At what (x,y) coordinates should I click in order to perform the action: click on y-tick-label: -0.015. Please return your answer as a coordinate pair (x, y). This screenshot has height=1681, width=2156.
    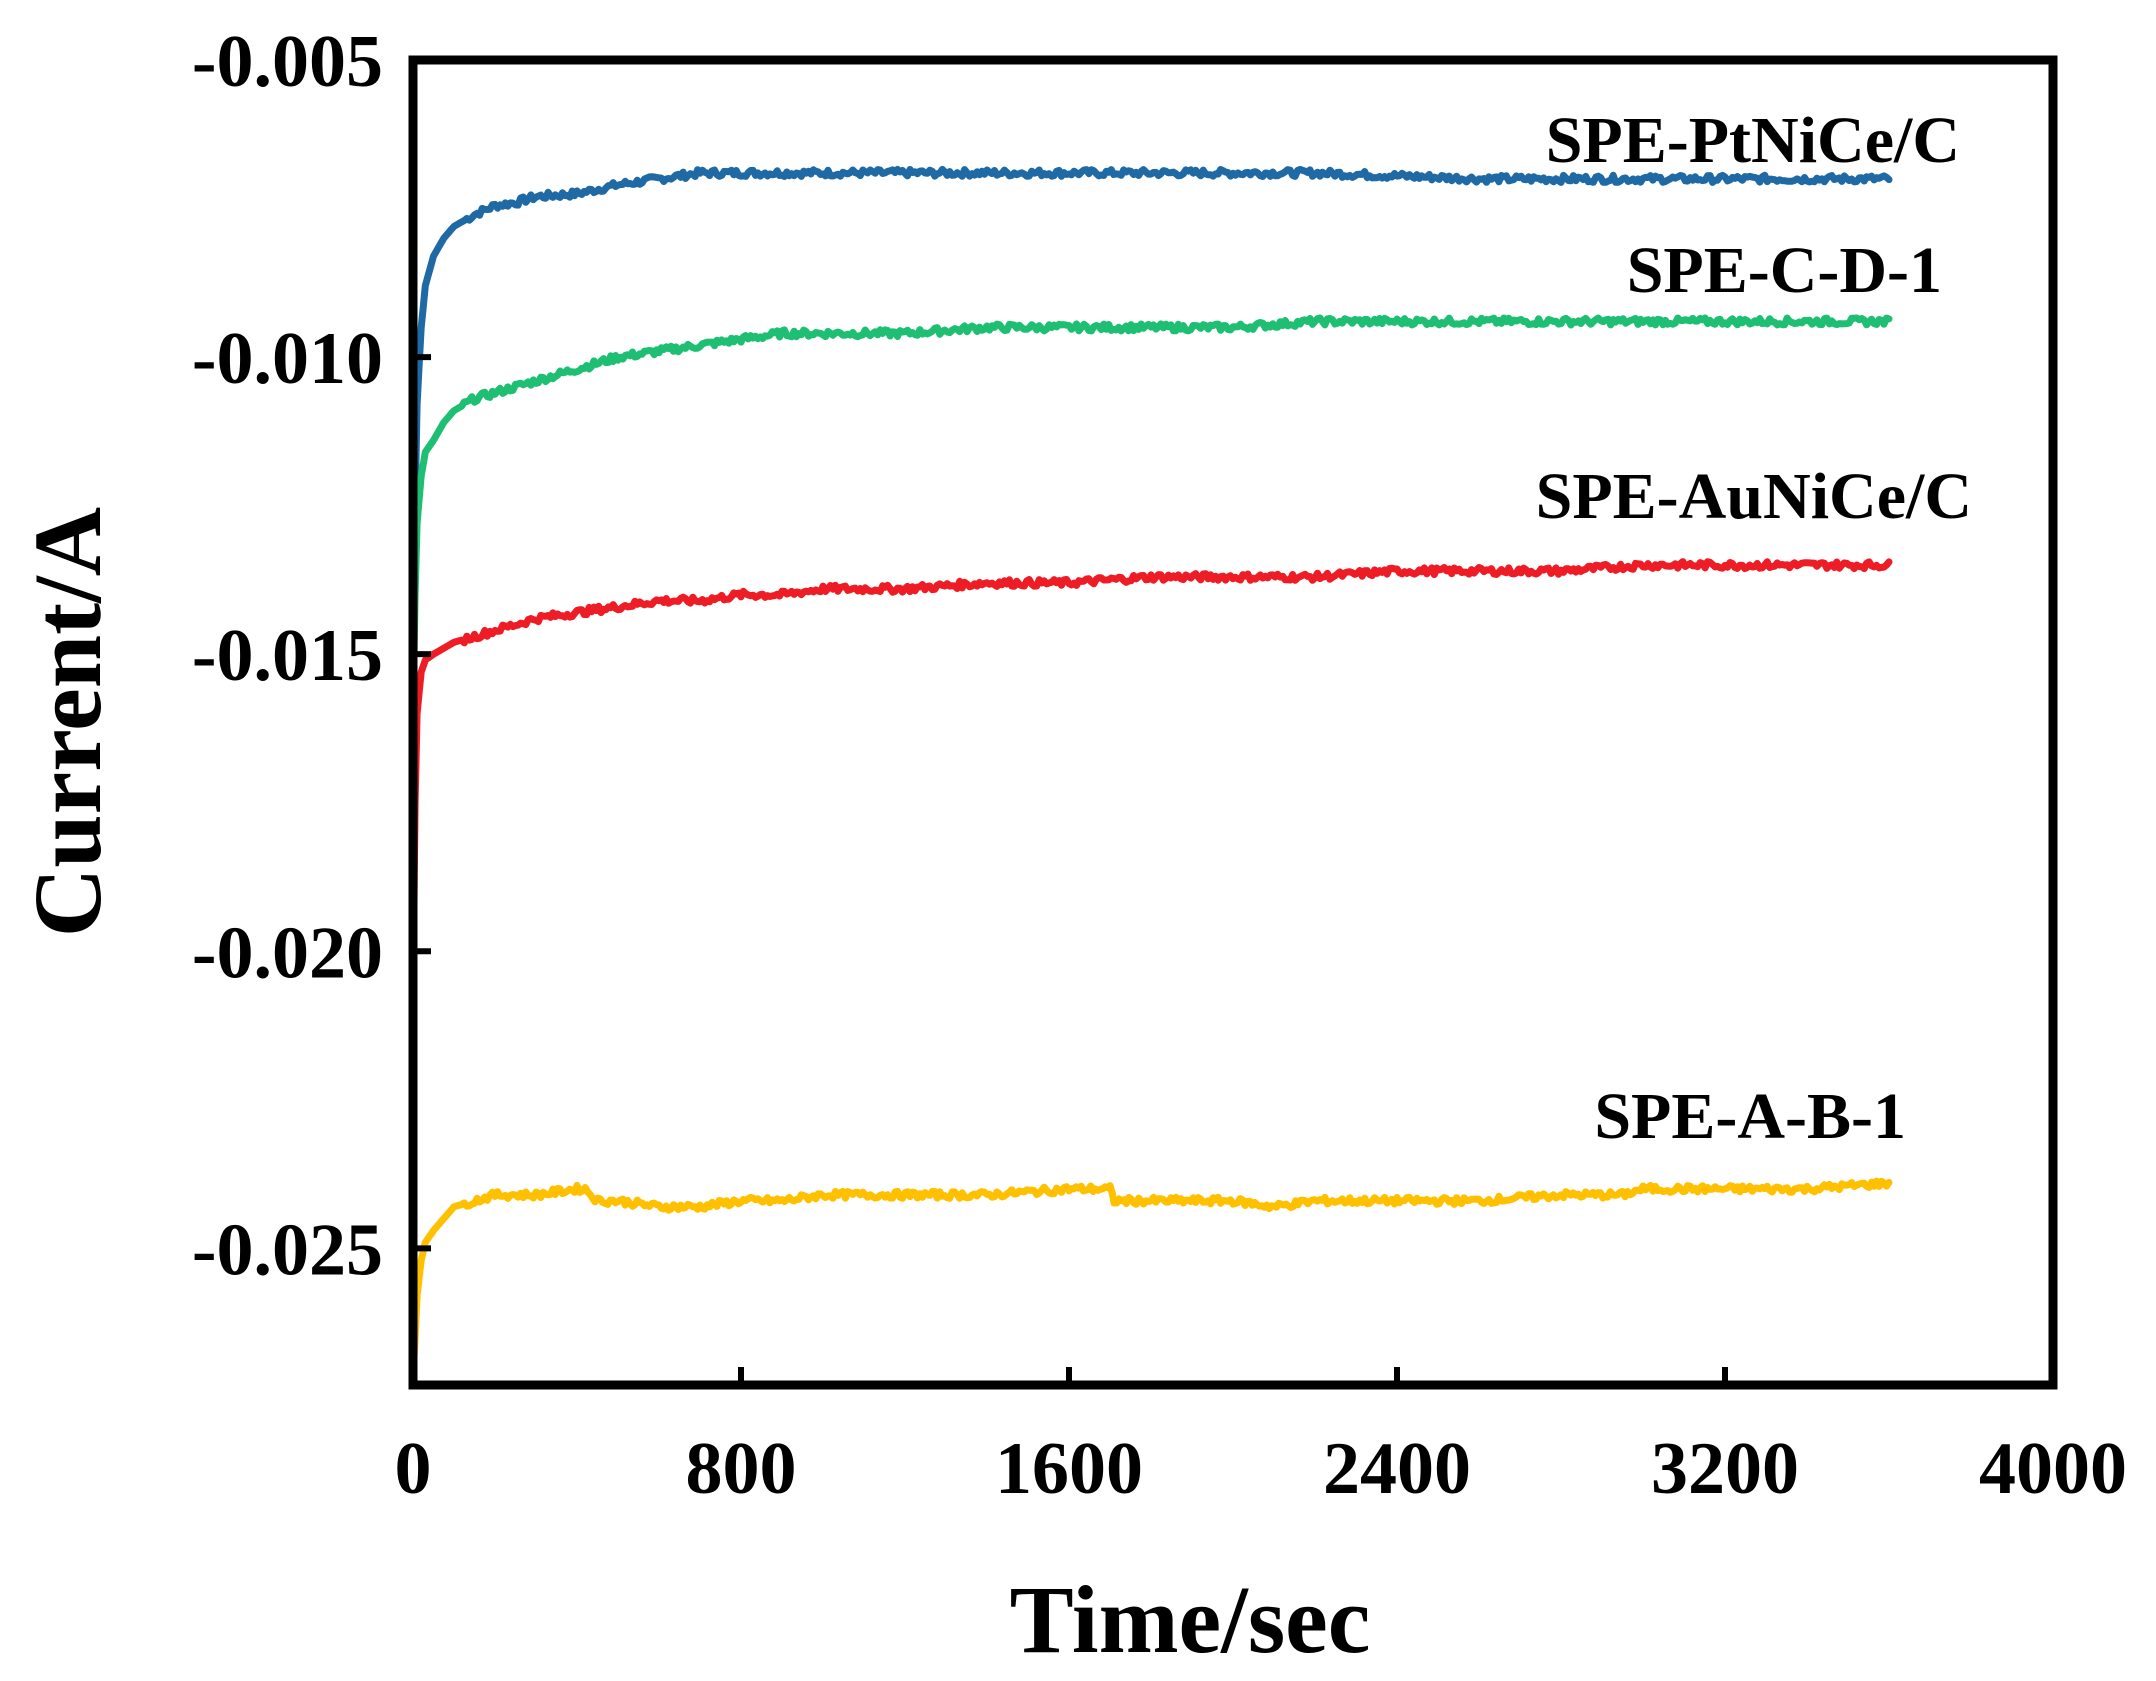
    Looking at the image, I should click on (287, 656).